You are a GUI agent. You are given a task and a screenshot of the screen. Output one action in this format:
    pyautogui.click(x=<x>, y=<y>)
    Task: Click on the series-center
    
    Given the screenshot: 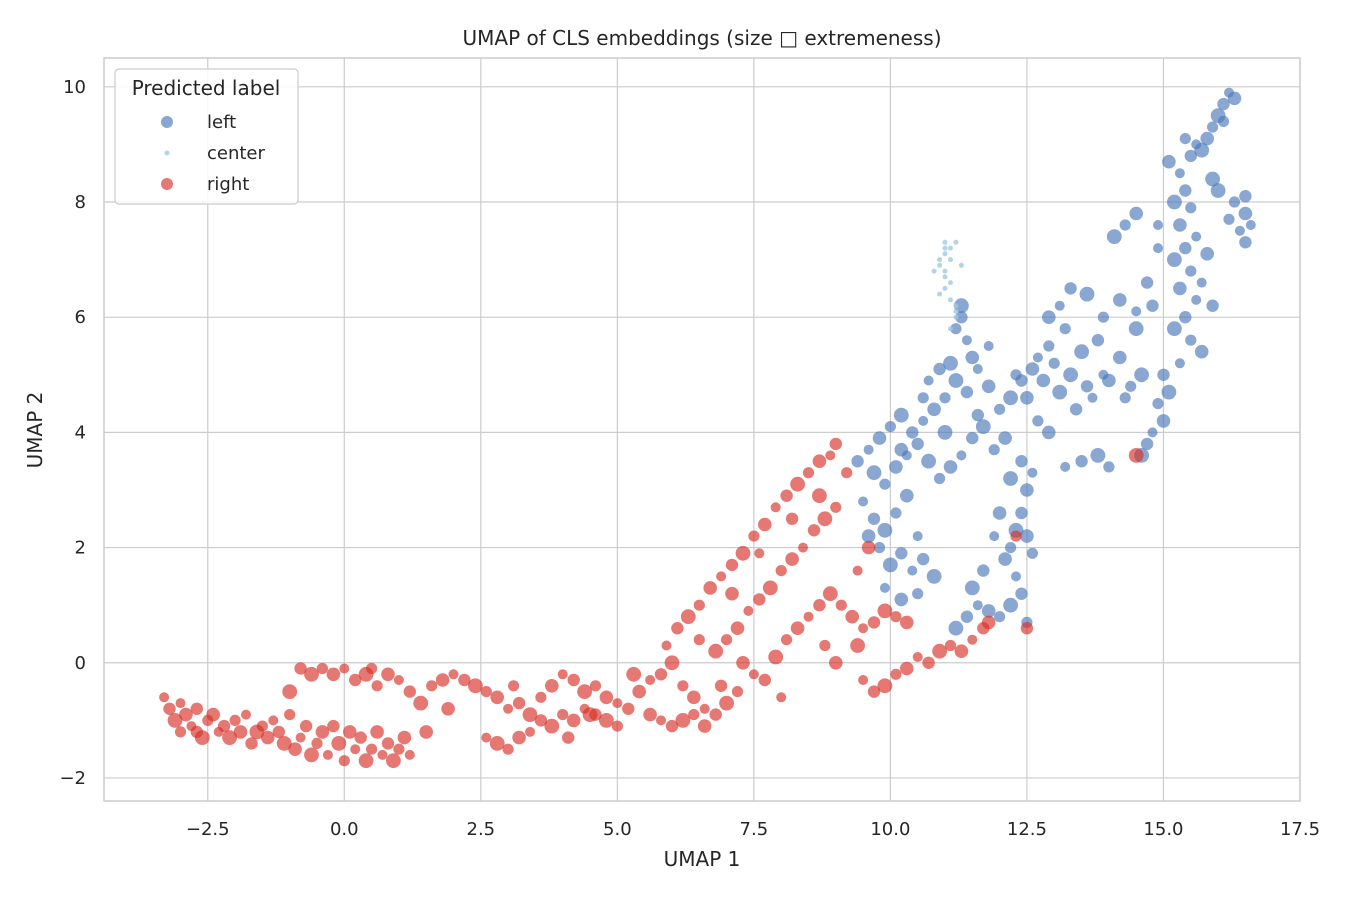 What is the action you would take?
    pyautogui.click(x=947, y=285)
    